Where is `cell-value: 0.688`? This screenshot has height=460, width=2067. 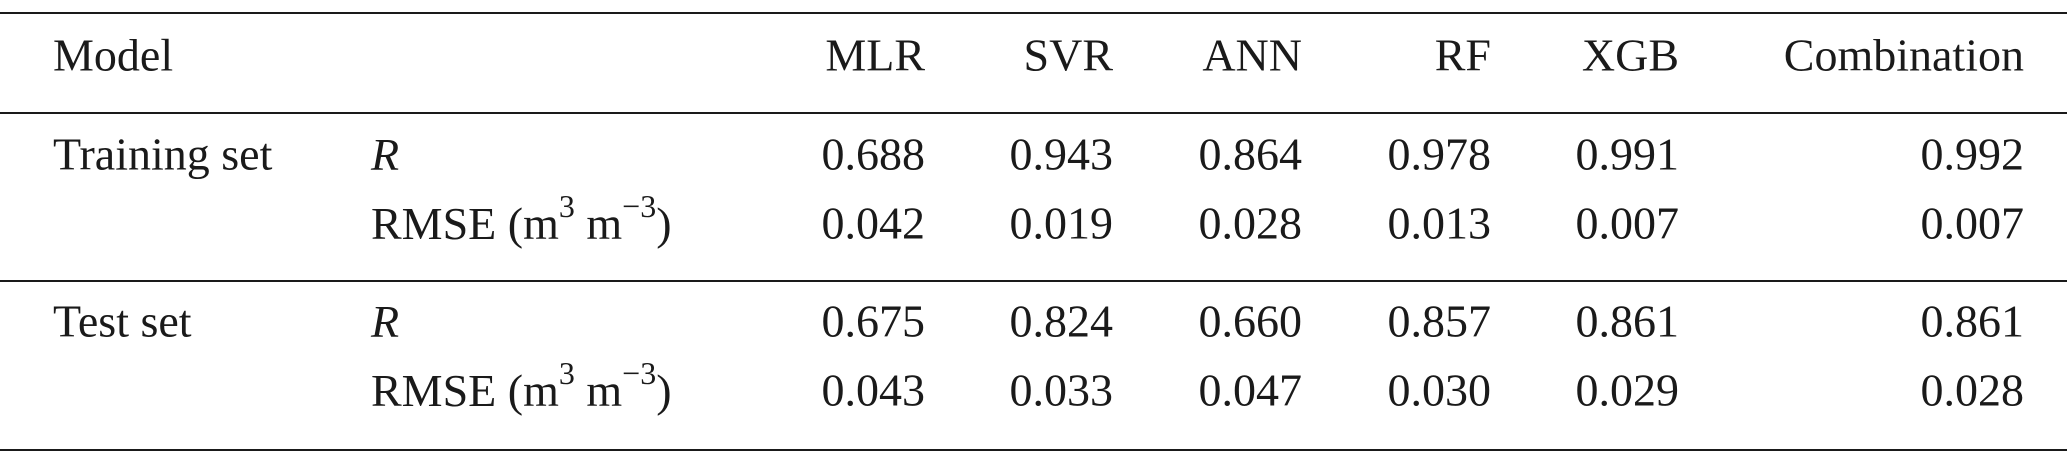 cell-value: 0.688 is located at coordinates (874, 154).